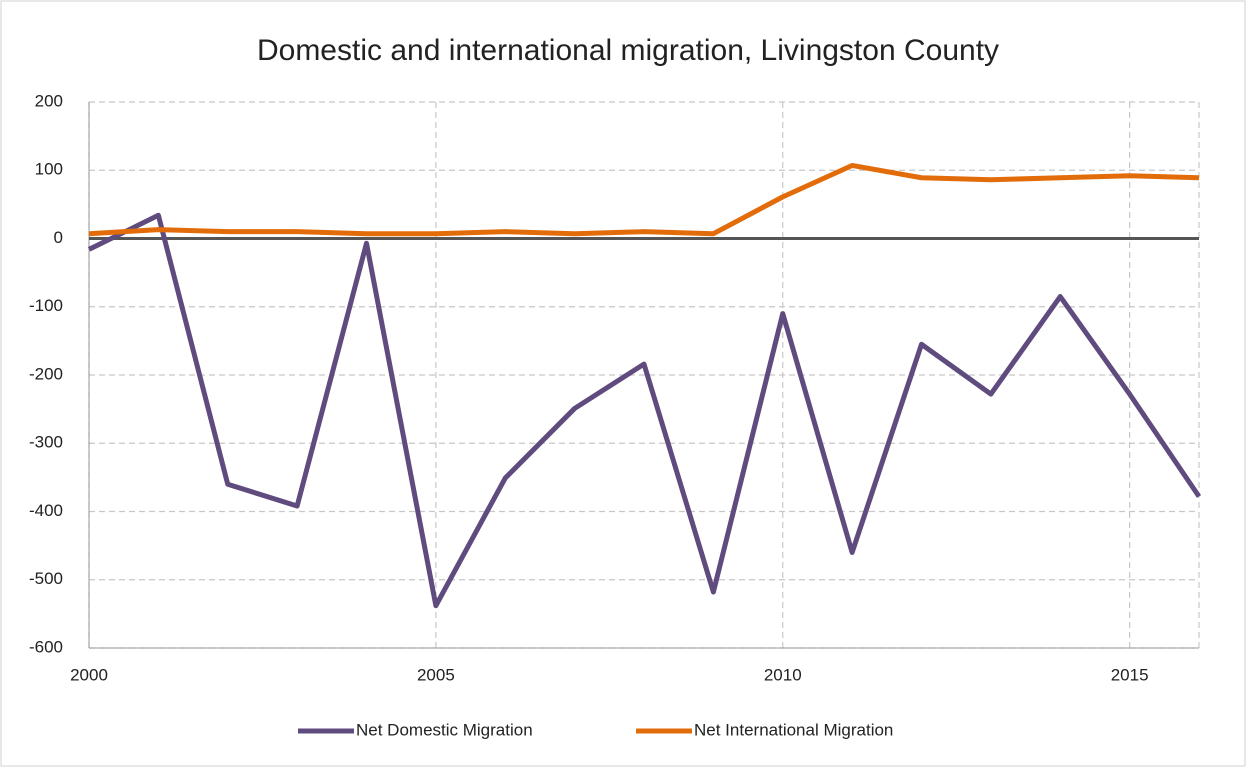 The height and width of the screenshot is (767, 1246). I want to click on y-tick-label: 0, so click(58, 237).